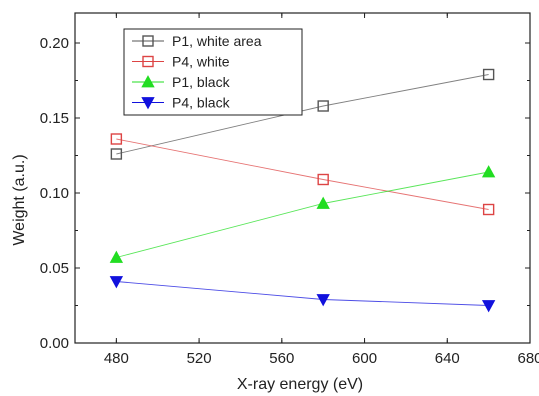 Image resolution: width=539 pixels, height=396 pixels. I want to click on x-tick-label: 600, so click(364, 358).